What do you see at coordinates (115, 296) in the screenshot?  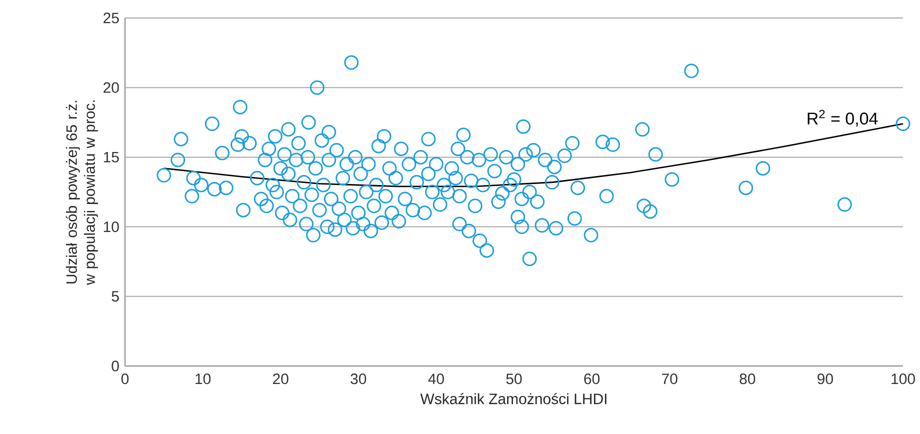 I see `y-tick-label: 5` at bounding box center [115, 296].